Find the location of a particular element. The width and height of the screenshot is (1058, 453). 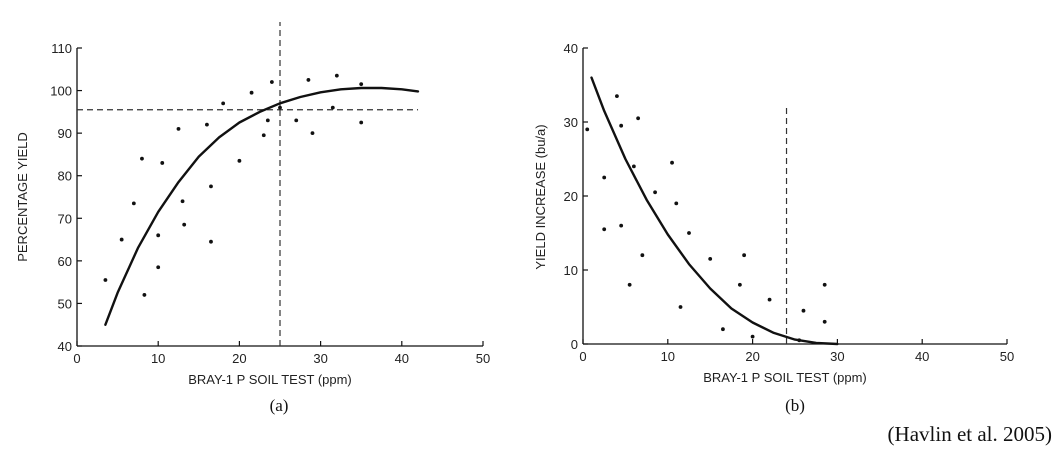

panel-b-fitted-curve is located at coordinates (715, 211).